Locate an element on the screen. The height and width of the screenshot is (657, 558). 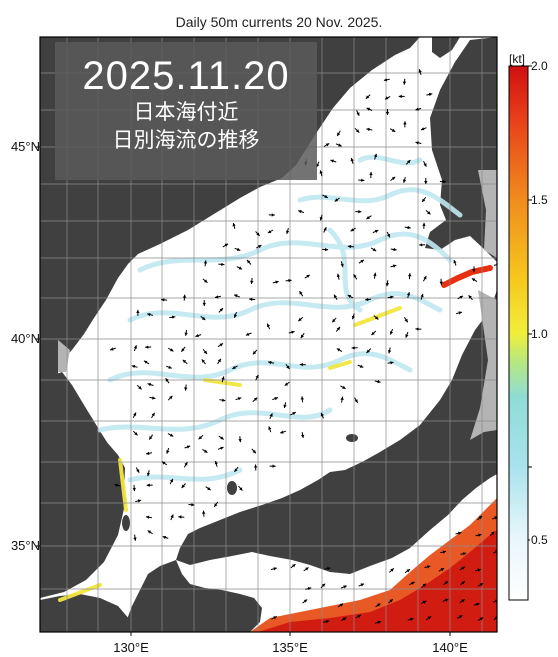
badge-date: 2025.11.20 is located at coordinates (186, 76).